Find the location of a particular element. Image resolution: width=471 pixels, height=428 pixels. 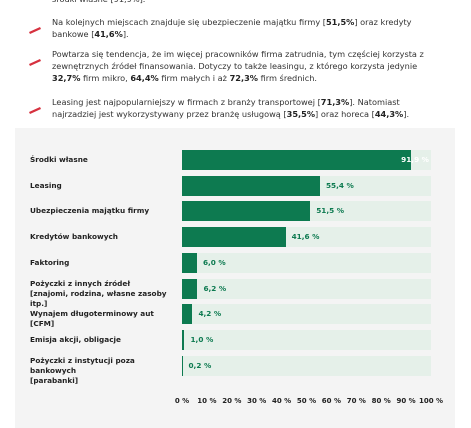

value-label: 6,0 % is located at coordinates (214, 262).